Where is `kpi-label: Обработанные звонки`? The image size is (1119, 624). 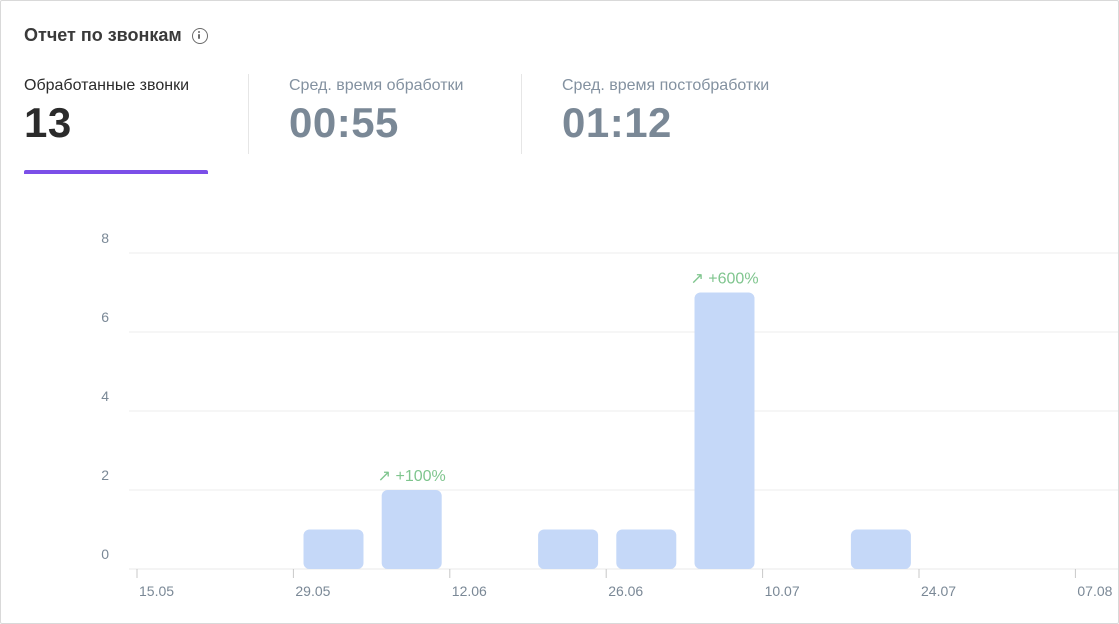
kpi-label: Обработанные звонки is located at coordinates (107, 85).